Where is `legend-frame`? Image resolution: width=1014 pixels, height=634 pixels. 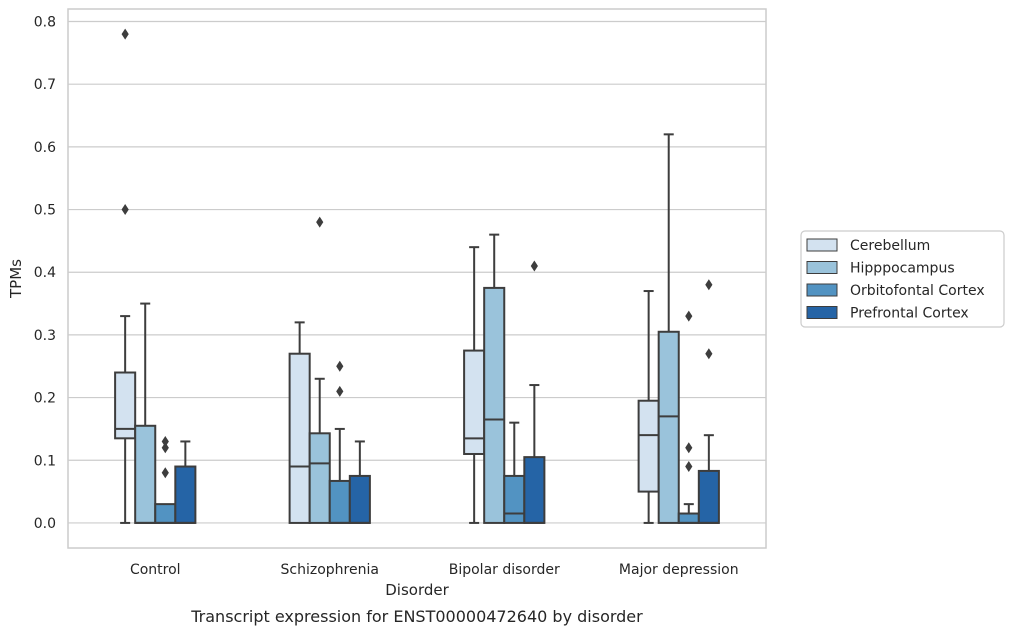
legend-frame is located at coordinates (902, 279).